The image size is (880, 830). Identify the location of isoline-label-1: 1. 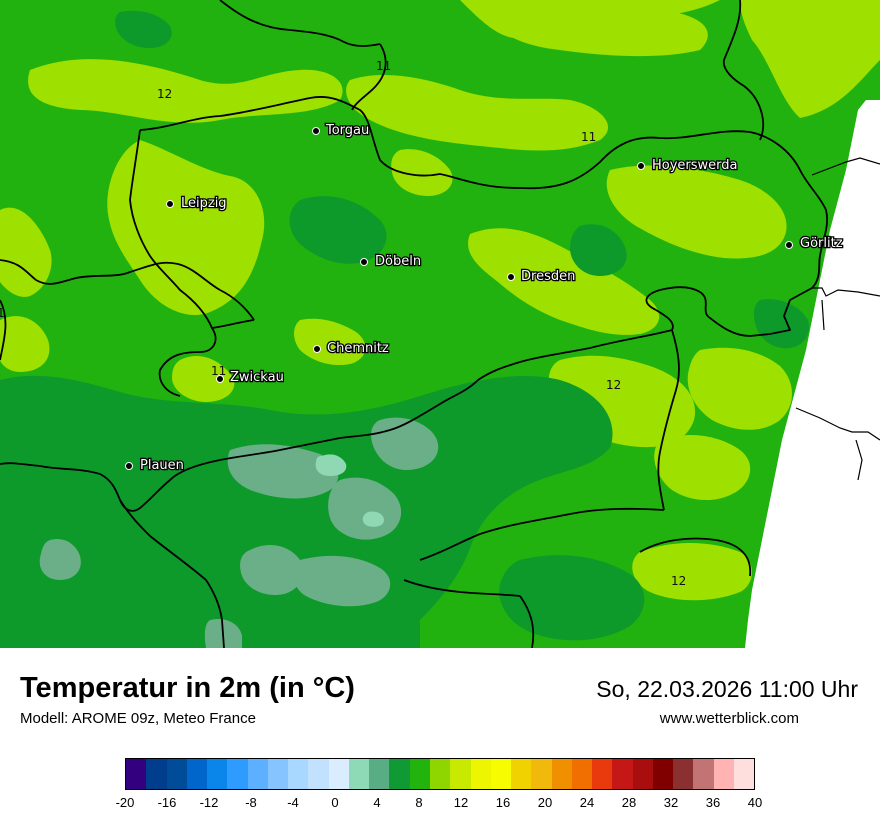
(2, 313).